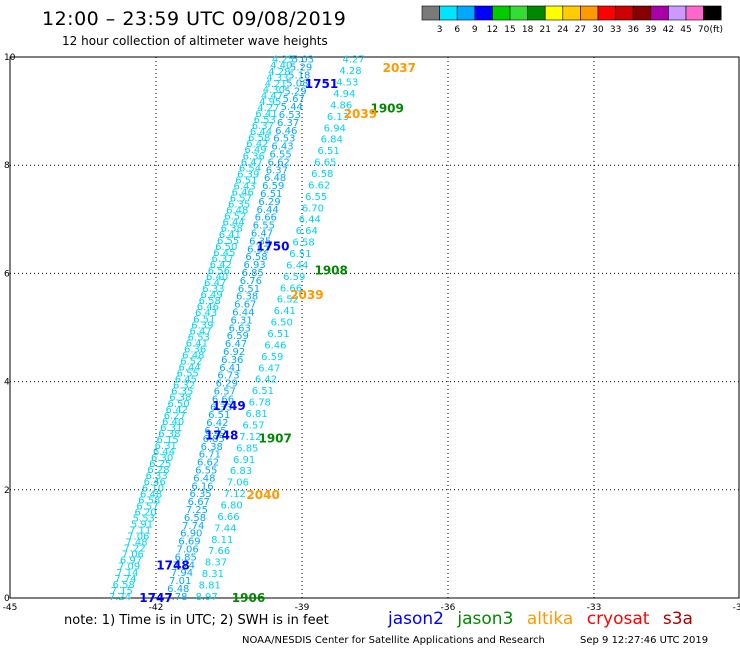  Describe the element at coordinates (283, 60) in the screenshot. I see `wave-height-value: 4.25` at that location.